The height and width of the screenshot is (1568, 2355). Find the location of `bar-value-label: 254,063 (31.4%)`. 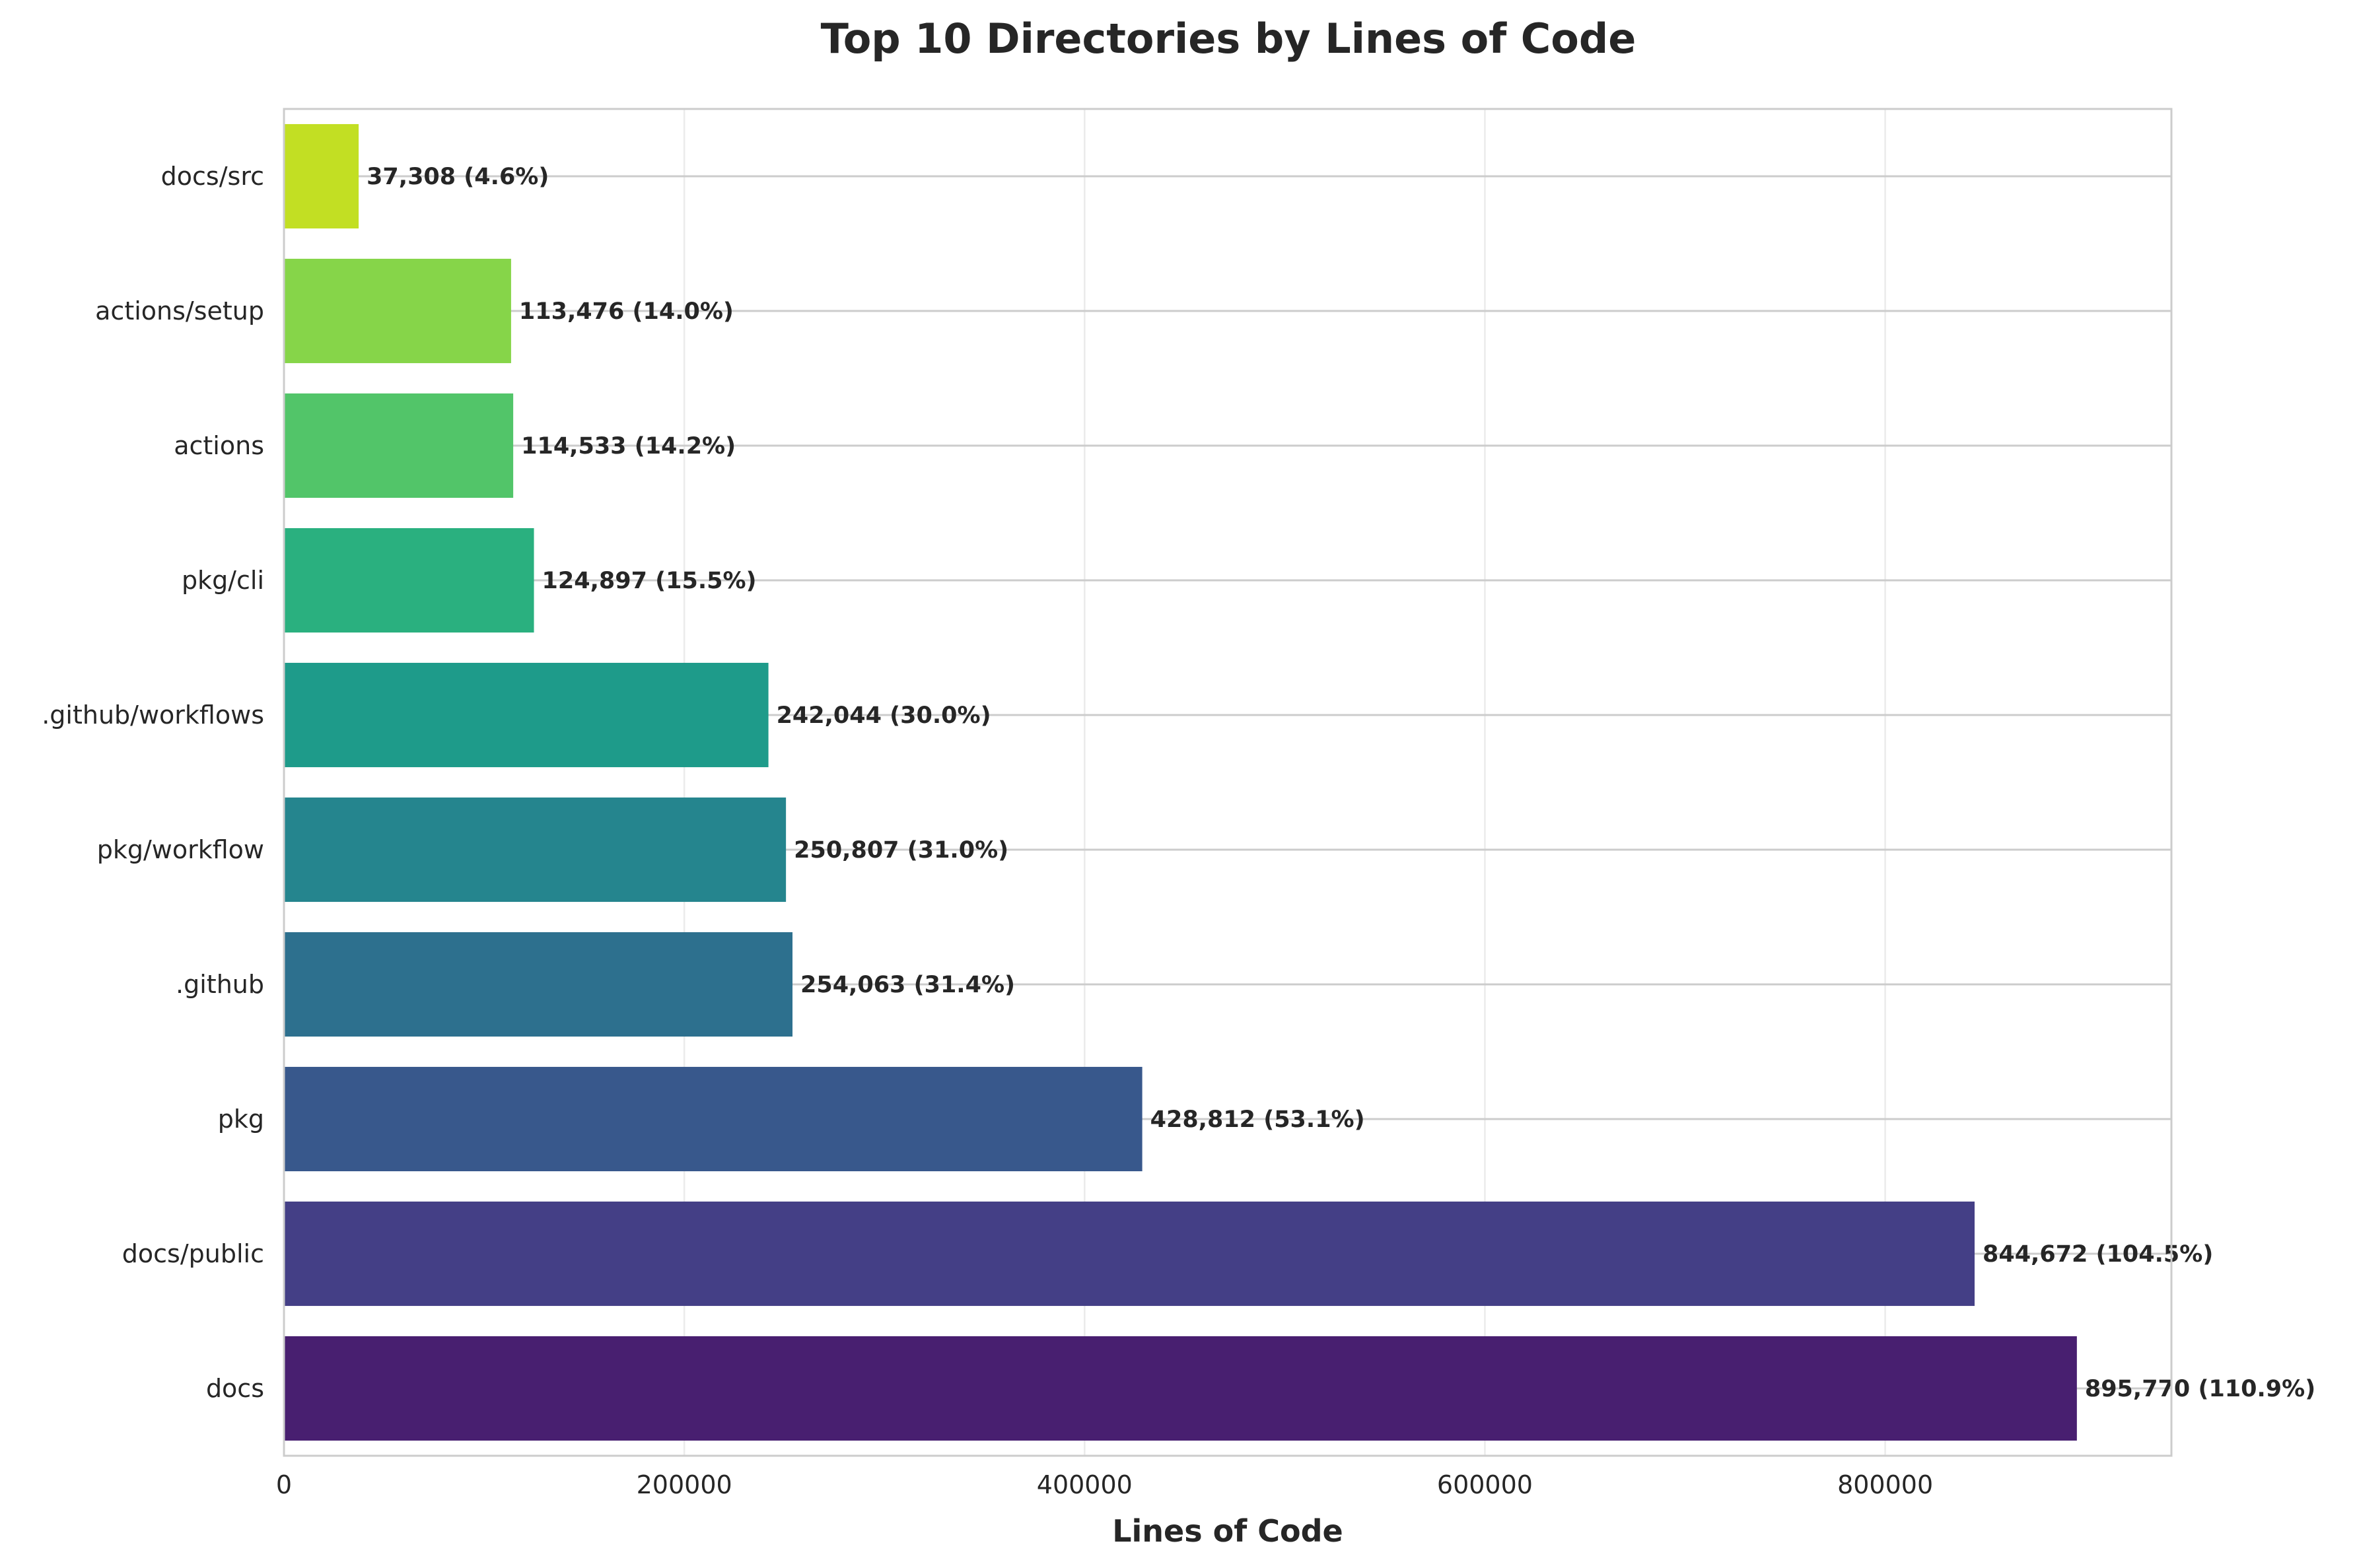

bar-value-label: 254,063 (31.4%) is located at coordinates (908, 985).